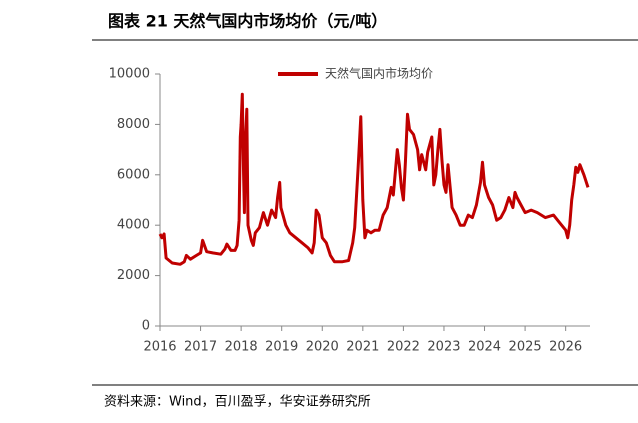 This screenshot has width=638, height=423. Describe the element at coordinates (133, 124) in the screenshot. I see `y-tick-label: 8000` at that location.